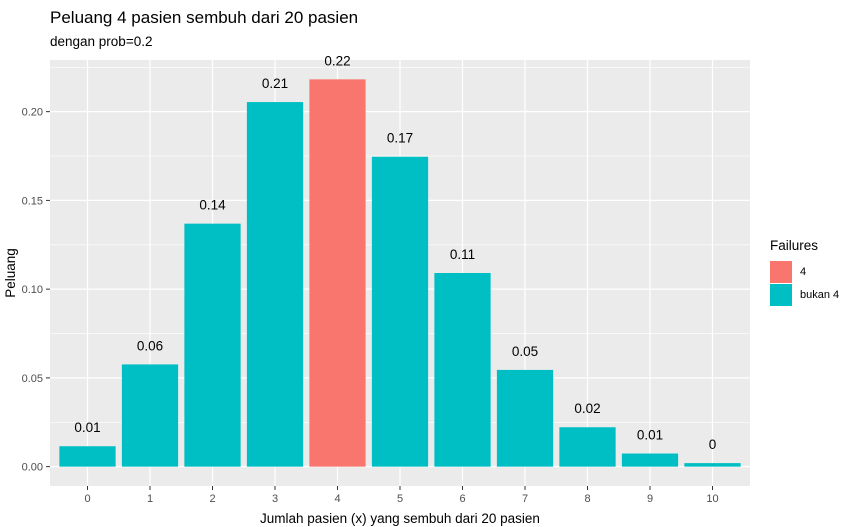 The image size is (854, 527). What do you see at coordinates (150, 499) in the screenshot?
I see `x-tick-label: 1` at bounding box center [150, 499].